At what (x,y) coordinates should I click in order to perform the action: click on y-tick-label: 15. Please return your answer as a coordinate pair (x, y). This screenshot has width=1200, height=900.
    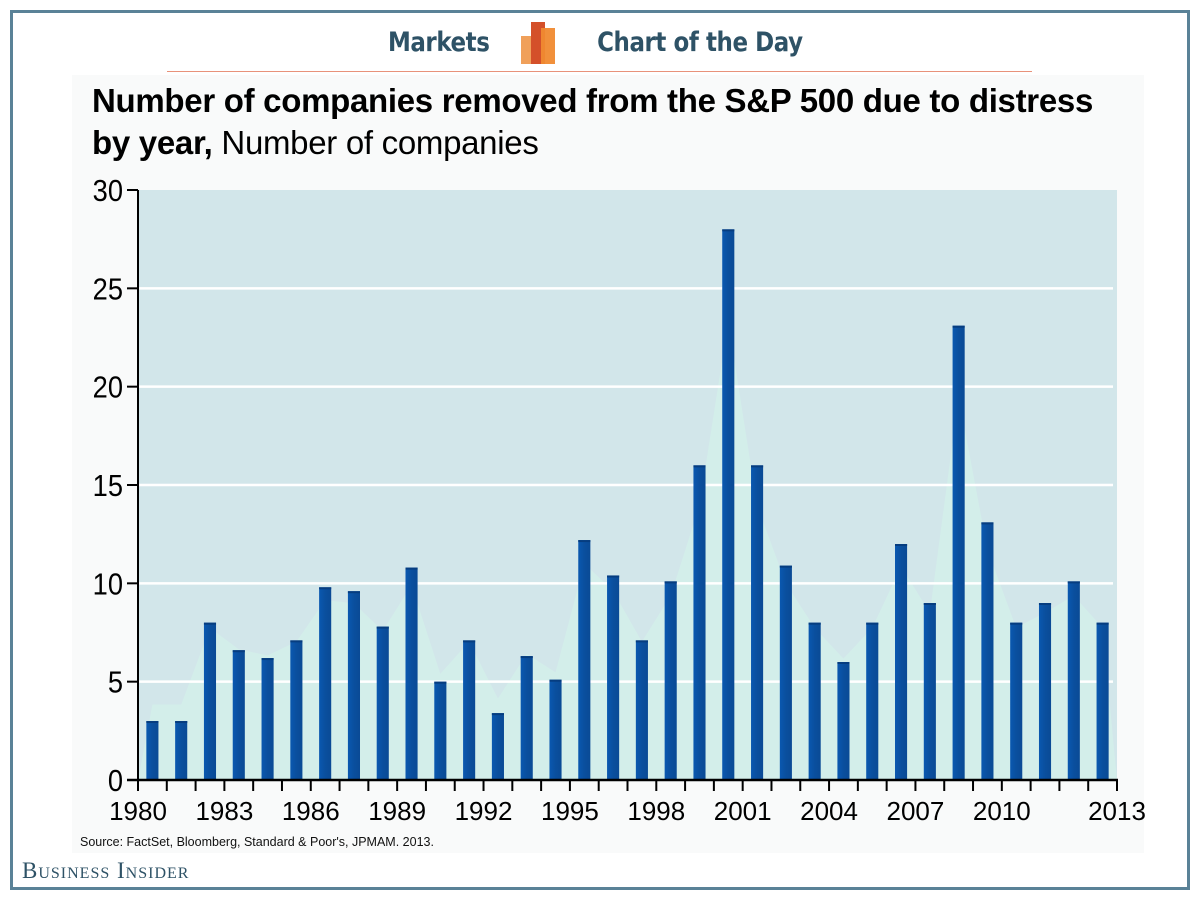
    Looking at the image, I should click on (108, 486).